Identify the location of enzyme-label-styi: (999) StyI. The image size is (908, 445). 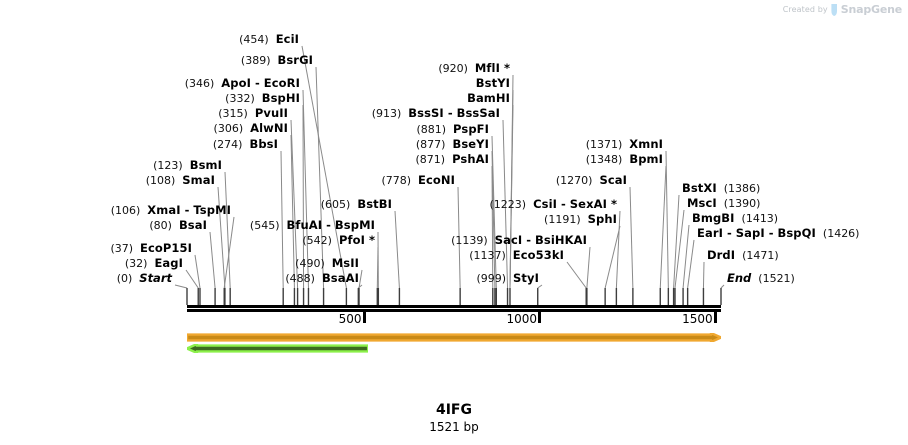
(507, 278).